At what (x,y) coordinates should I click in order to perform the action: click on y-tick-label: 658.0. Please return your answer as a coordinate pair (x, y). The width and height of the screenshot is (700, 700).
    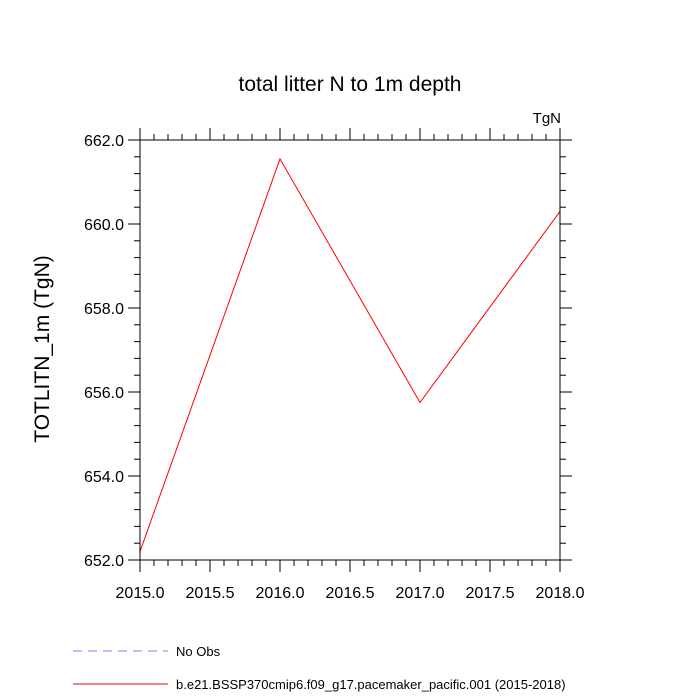
    Looking at the image, I should click on (104, 309).